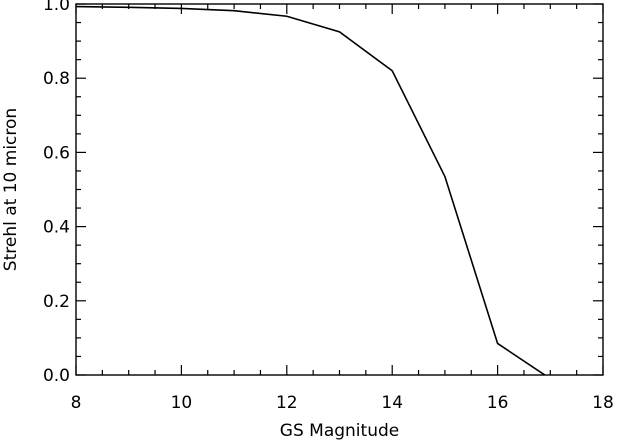 This screenshot has height=441, width=618. Describe the element at coordinates (56, 79) in the screenshot. I see `y-tick-label: 0.8` at that location.